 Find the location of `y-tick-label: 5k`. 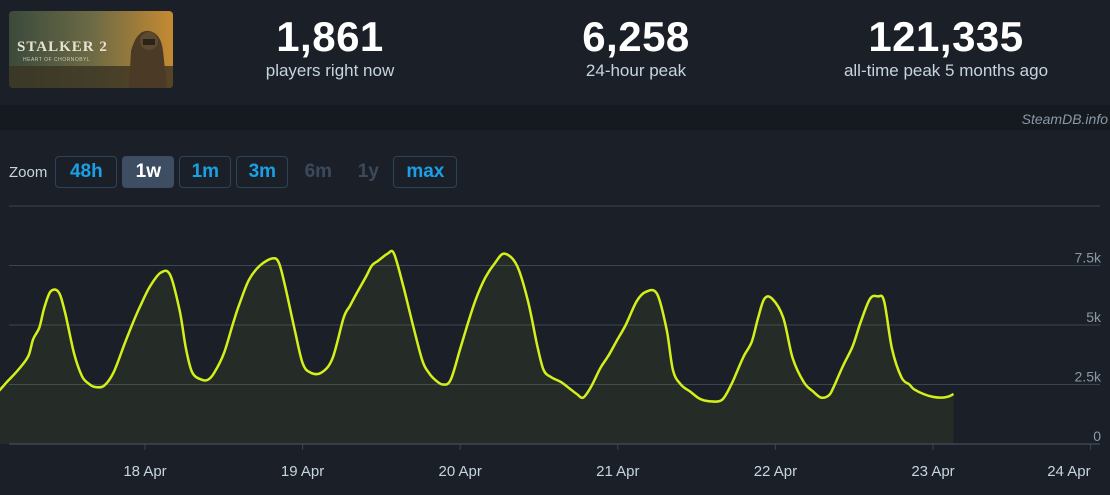

y-tick-label: 5k is located at coordinates (1094, 317).